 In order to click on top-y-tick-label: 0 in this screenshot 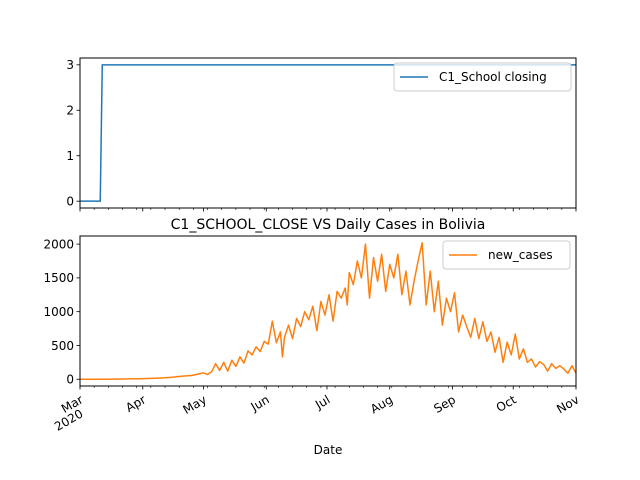, I will do `click(70, 201)`.